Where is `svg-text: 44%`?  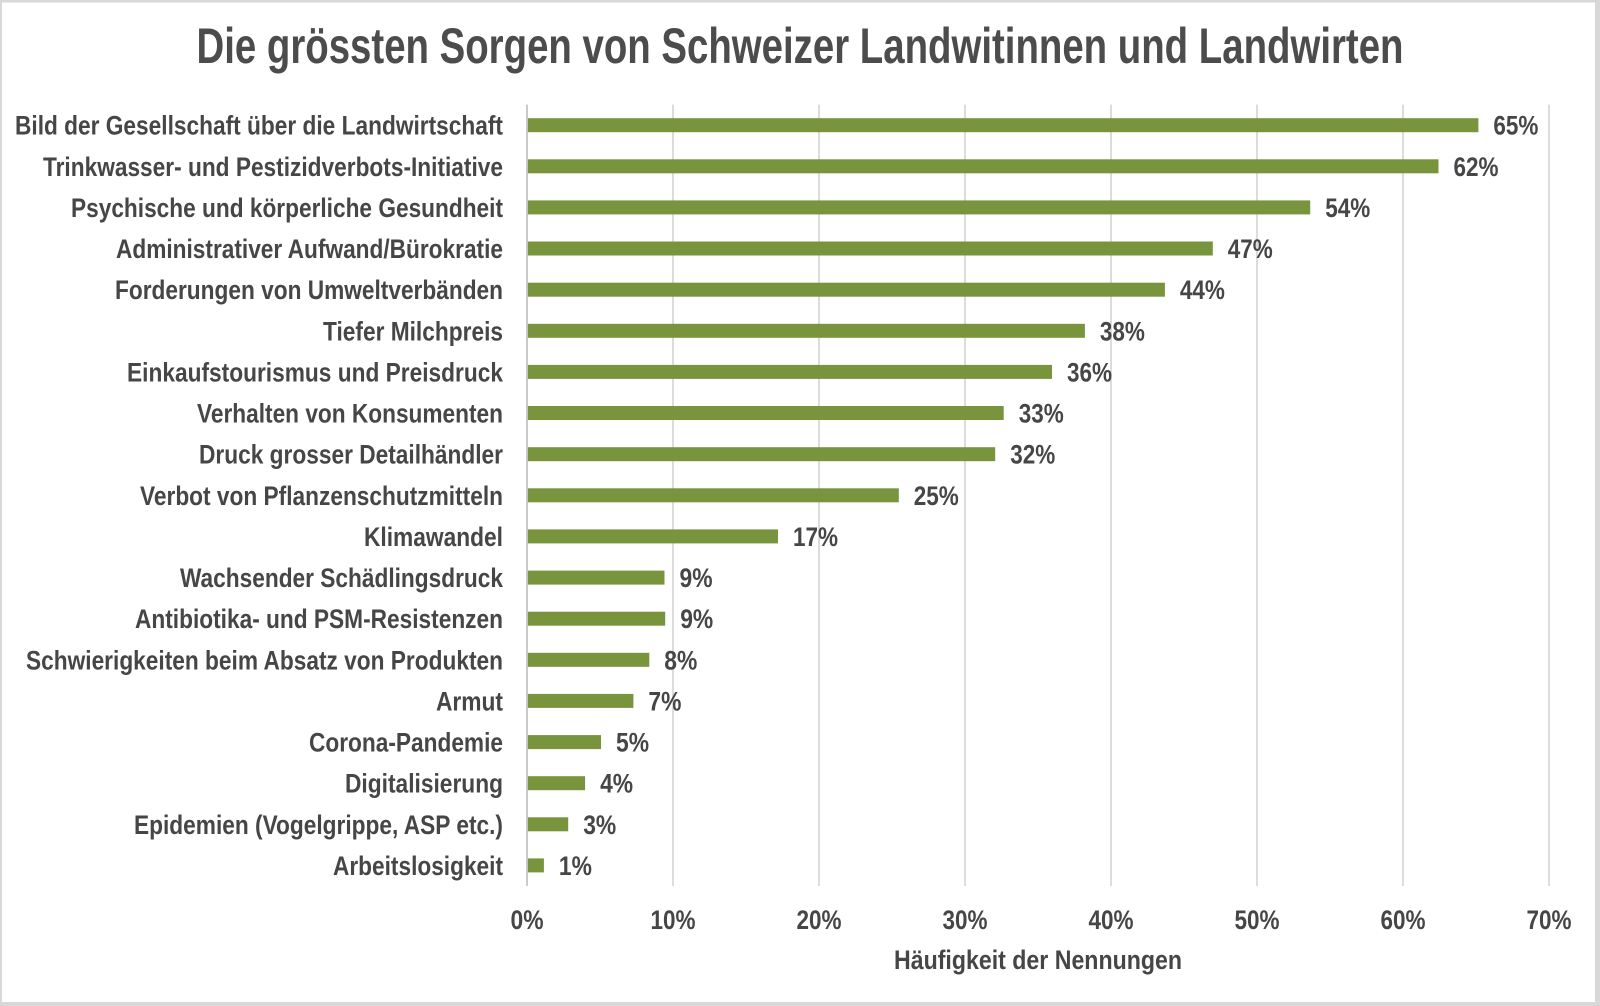 svg-text: 44% is located at coordinates (1202, 290).